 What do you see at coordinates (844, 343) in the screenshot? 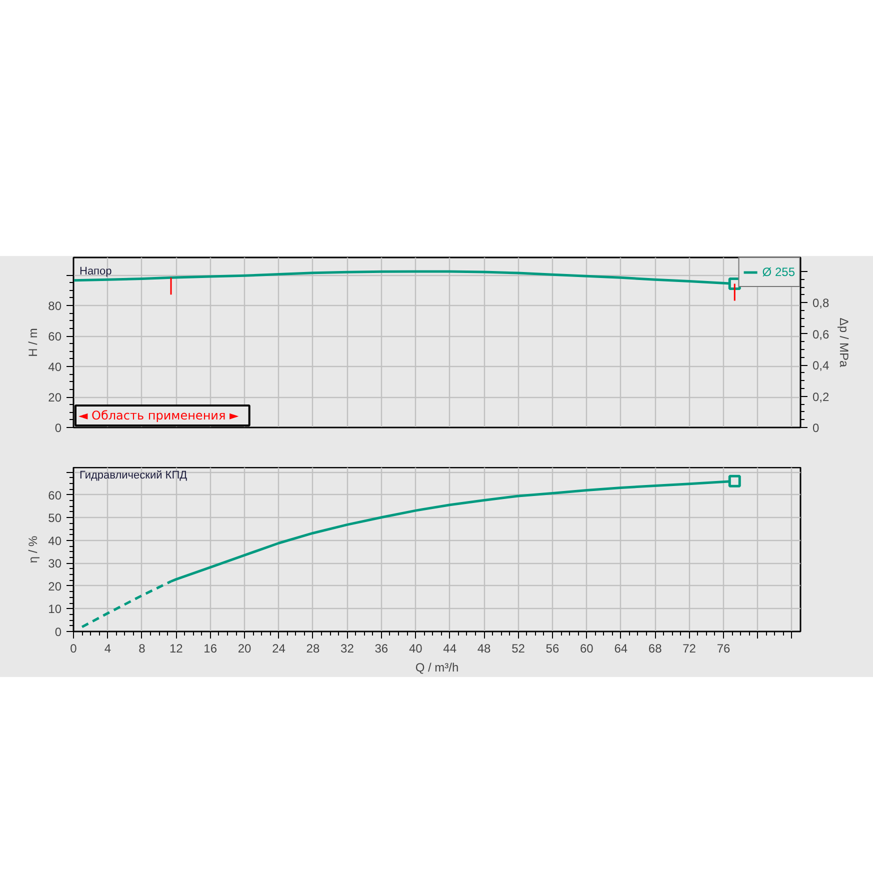
I see `y2-axis-title: Δp / MPa` at bounding box center [844, 343].